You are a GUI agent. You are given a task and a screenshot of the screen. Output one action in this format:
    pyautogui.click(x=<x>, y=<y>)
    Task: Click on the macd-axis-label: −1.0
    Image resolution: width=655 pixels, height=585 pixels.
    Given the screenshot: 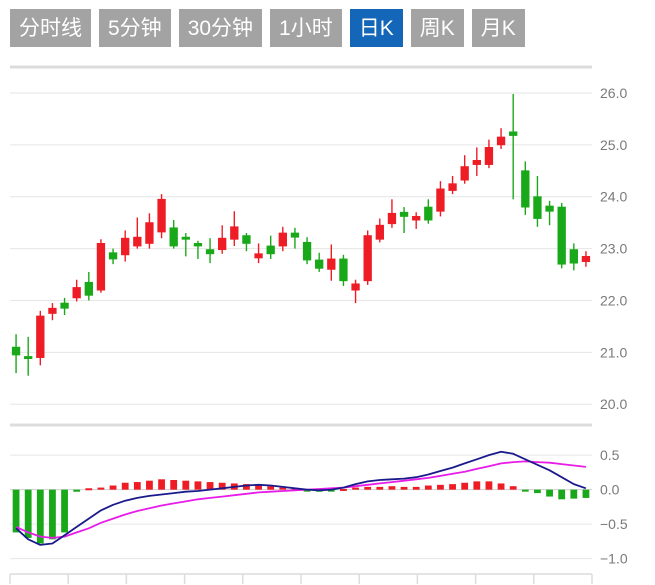 What is the action you would take?
    pyautogui.click(x=614, y=559)
    